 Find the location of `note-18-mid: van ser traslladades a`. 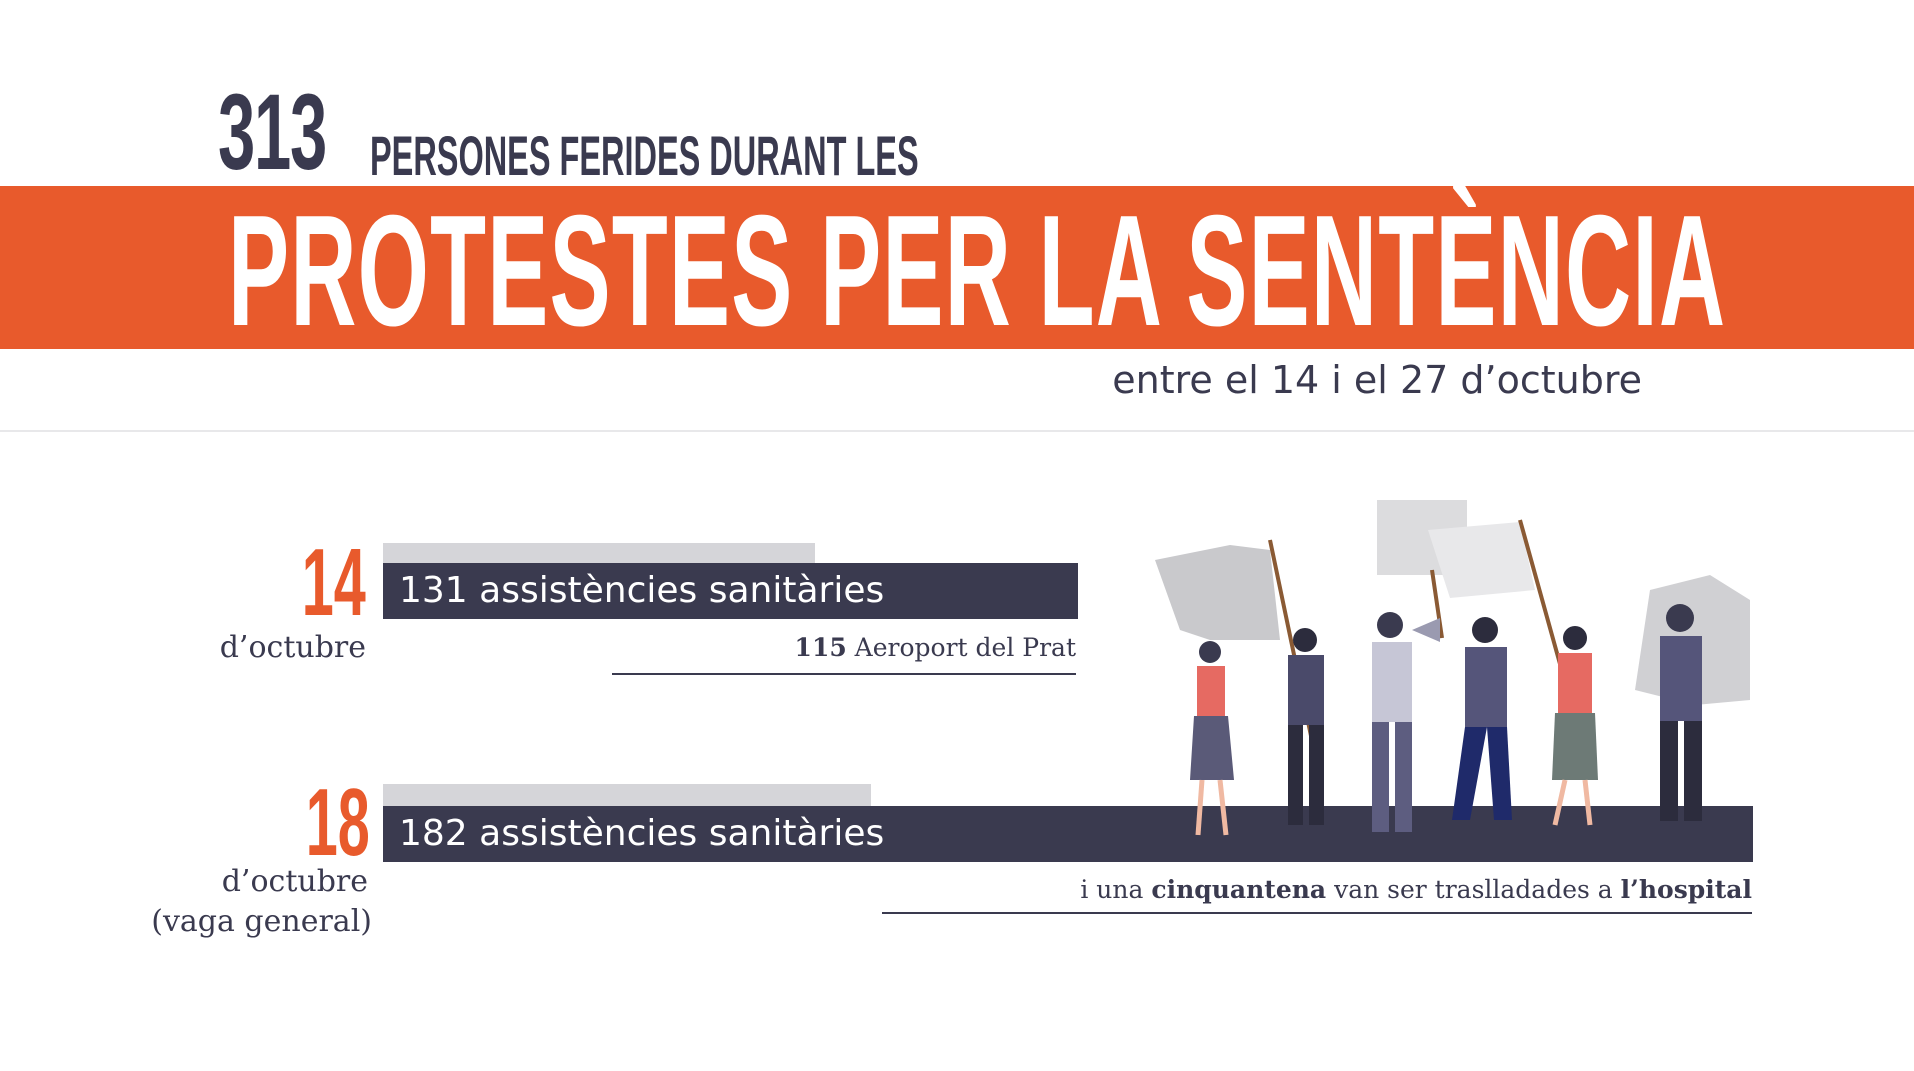

note-18-mid: van ser traslladades a is located at coordinates (1473, 889).